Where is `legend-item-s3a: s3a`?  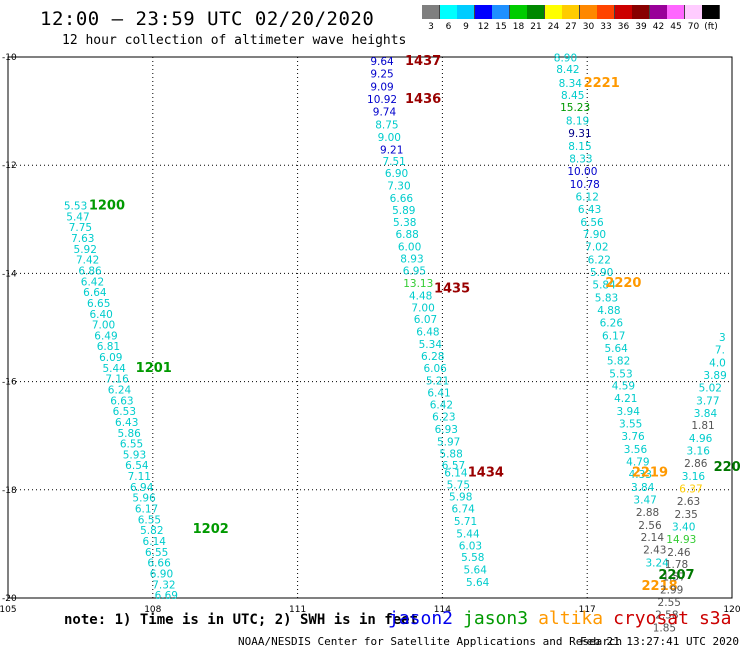
legend-item-s3a: s3a is located at coordinates (715, 618).